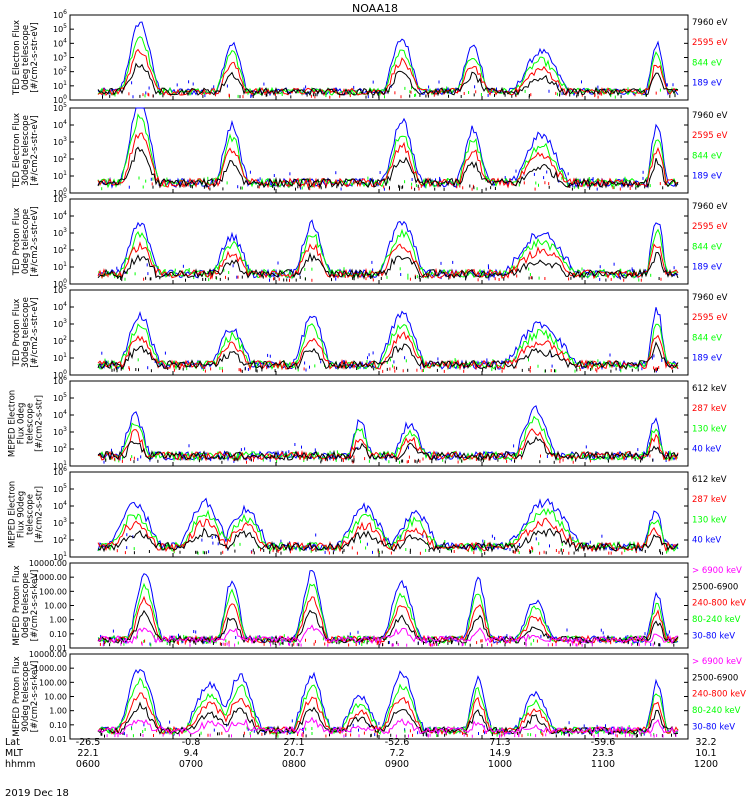  I want to click on y-tick-label: 1000.00, so click(50, 668).